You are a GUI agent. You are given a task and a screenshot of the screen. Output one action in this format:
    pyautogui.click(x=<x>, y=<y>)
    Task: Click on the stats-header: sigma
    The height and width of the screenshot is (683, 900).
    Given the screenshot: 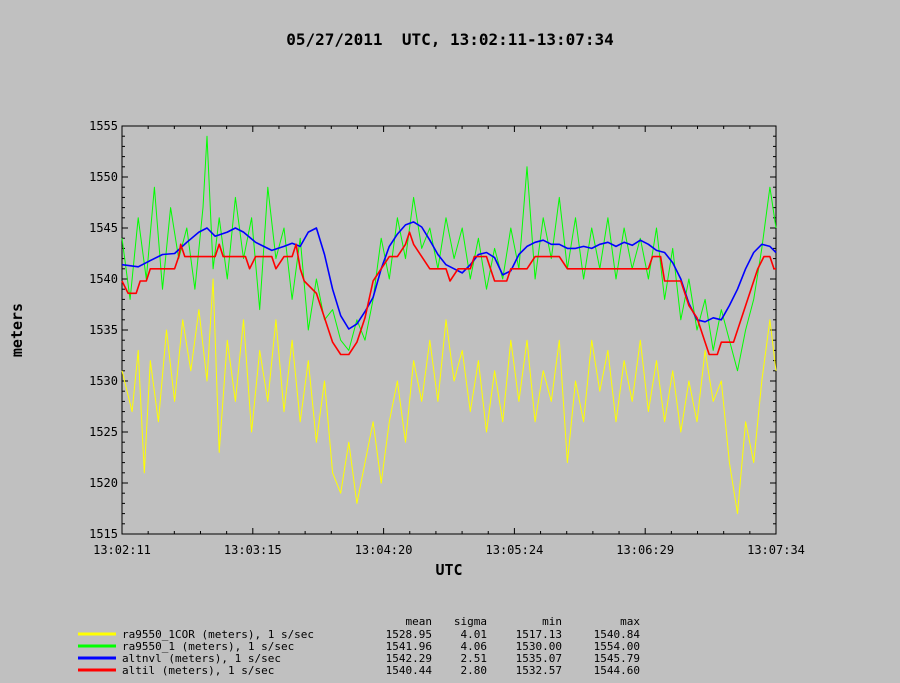 What is the action you would take?
    pyautogui.click(x=470, y=621)
    